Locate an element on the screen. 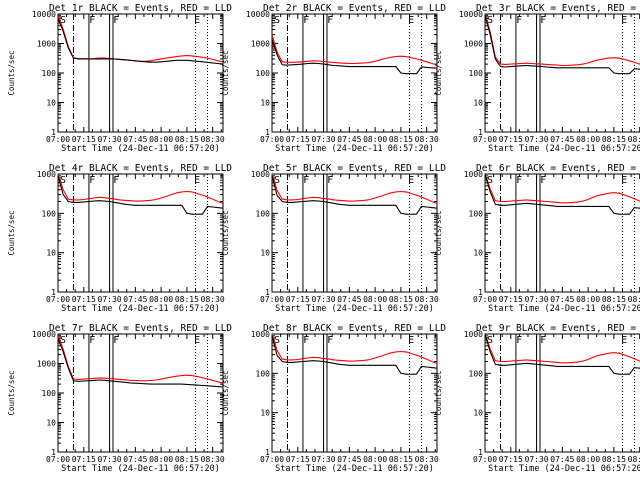 This screenshot has height=480, width=640. chart-title: Det 9r BLACK = Events, RED = LLD is located at coordinates (558, 328).